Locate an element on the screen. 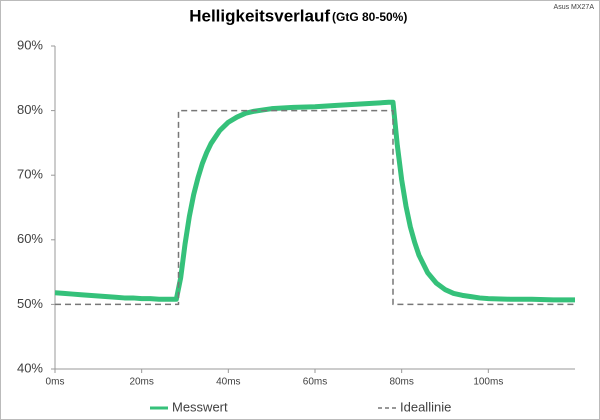 The width and height of the screenshot is (600, 420). y-tick-label: 70% is located at coordinates (30, 174).